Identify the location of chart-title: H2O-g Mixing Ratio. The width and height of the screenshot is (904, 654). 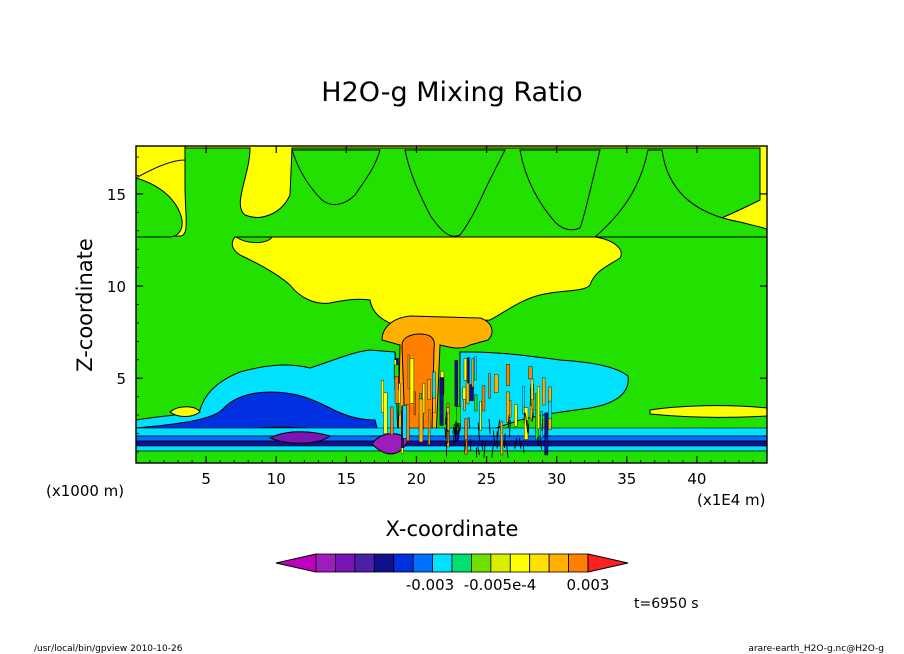
(451, 92).